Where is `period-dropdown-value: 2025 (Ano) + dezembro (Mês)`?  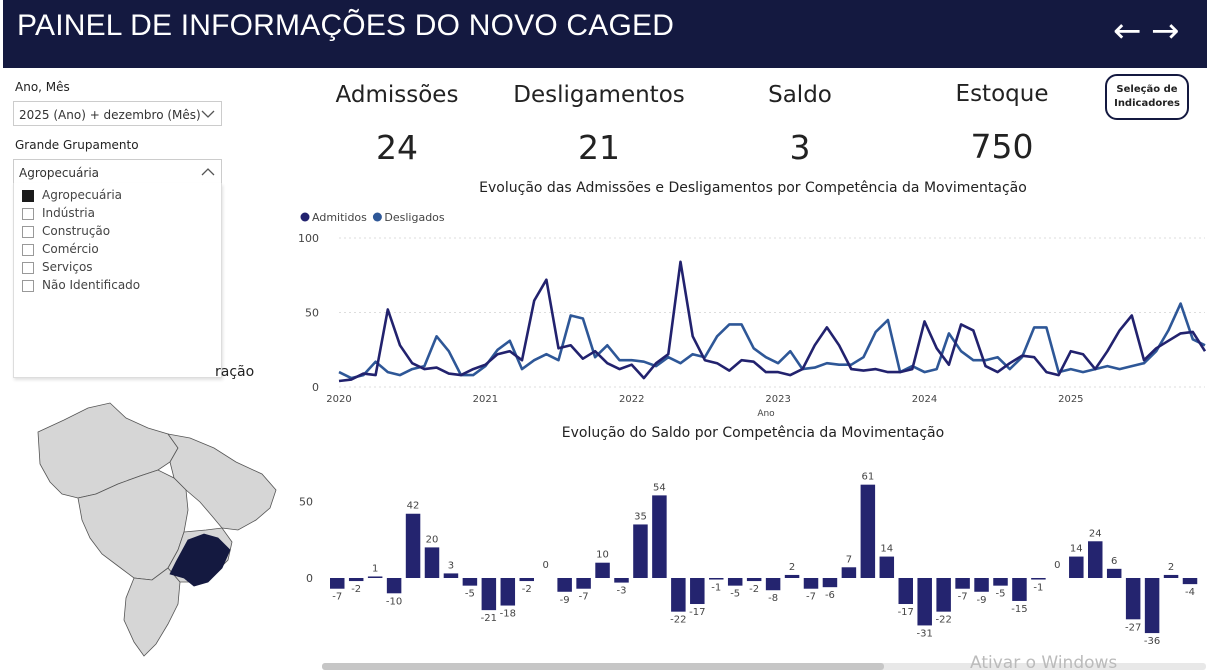 period-dropdown-value: 2025 (Ano) + dezembro (Mês) is located at coordinates (110, 115).